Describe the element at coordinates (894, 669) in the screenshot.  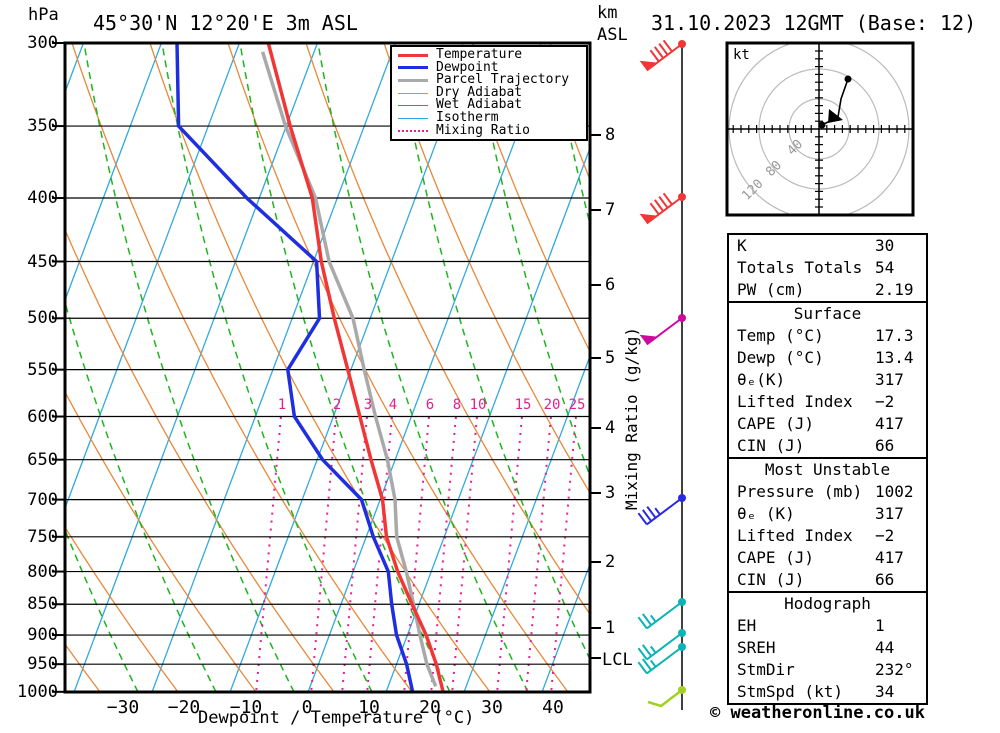
I see `stats-row-value: 232°` at that location.